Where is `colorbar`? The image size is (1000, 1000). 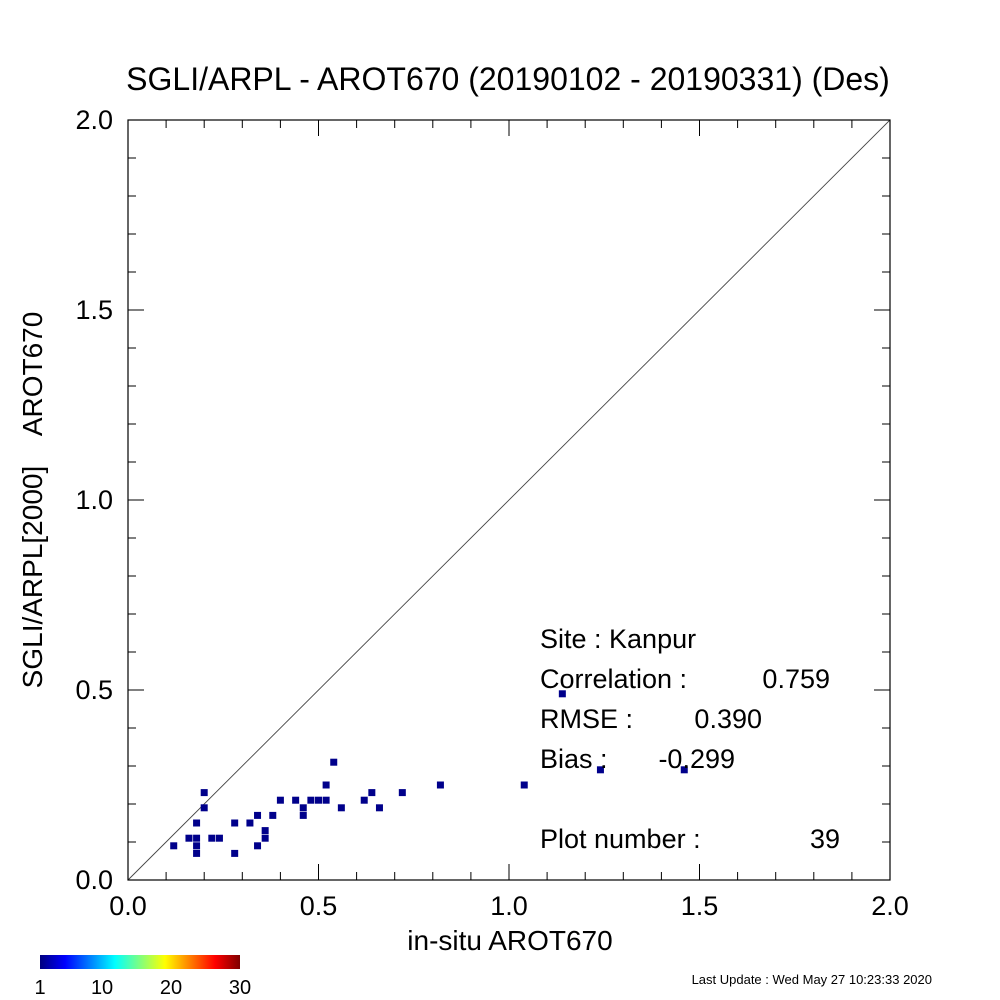
colorbar is located at coordinates (140, 962).